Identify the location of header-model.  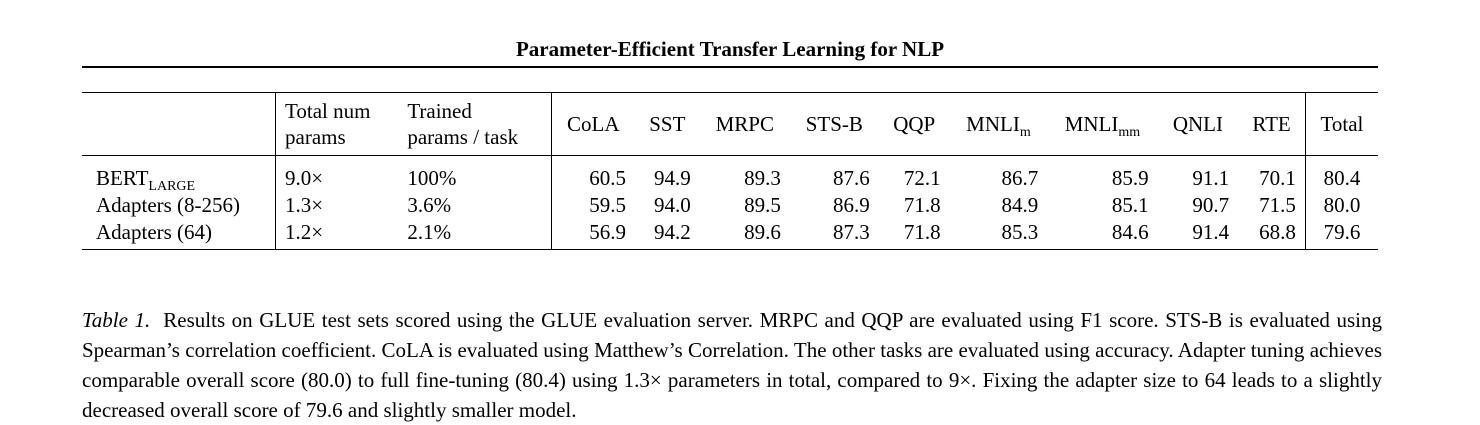
(179, 124).